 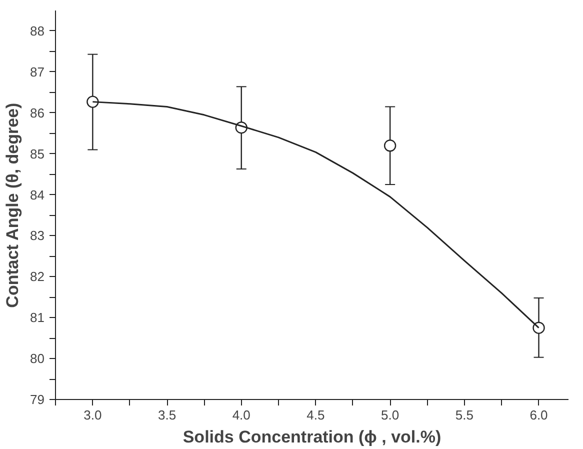 What do you see at coordinates (37, 194) in the screenshot?
I see `y-tick-label: 84` at bounding box center [37, 194].